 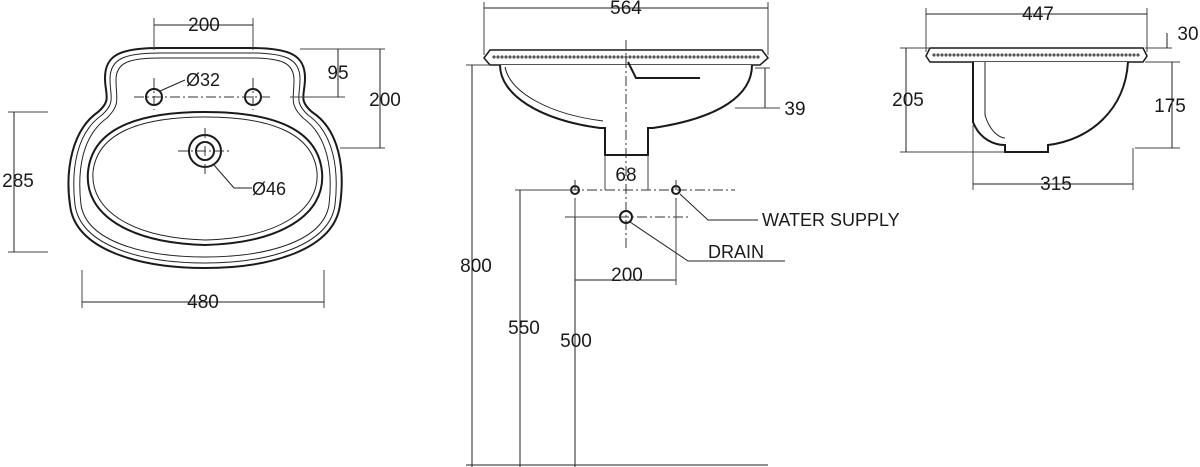 I want to click on drain-leader, so click(x=707, y=241).